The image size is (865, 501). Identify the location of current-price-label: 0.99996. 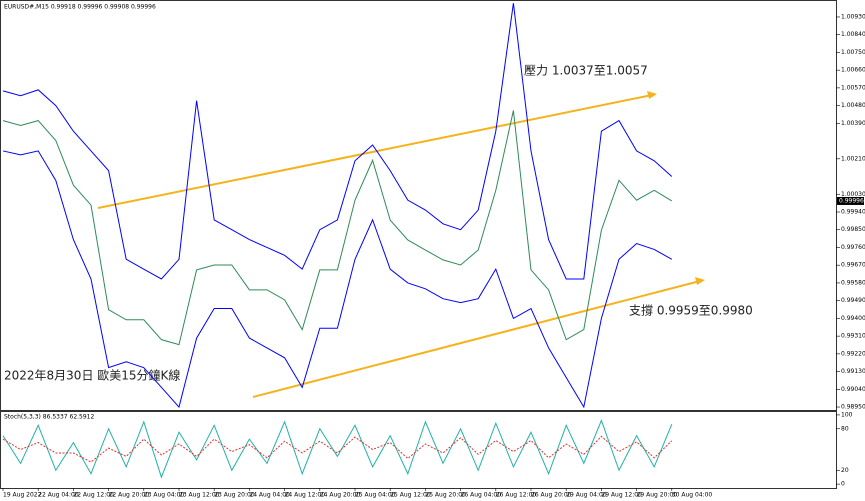
(851, 200).